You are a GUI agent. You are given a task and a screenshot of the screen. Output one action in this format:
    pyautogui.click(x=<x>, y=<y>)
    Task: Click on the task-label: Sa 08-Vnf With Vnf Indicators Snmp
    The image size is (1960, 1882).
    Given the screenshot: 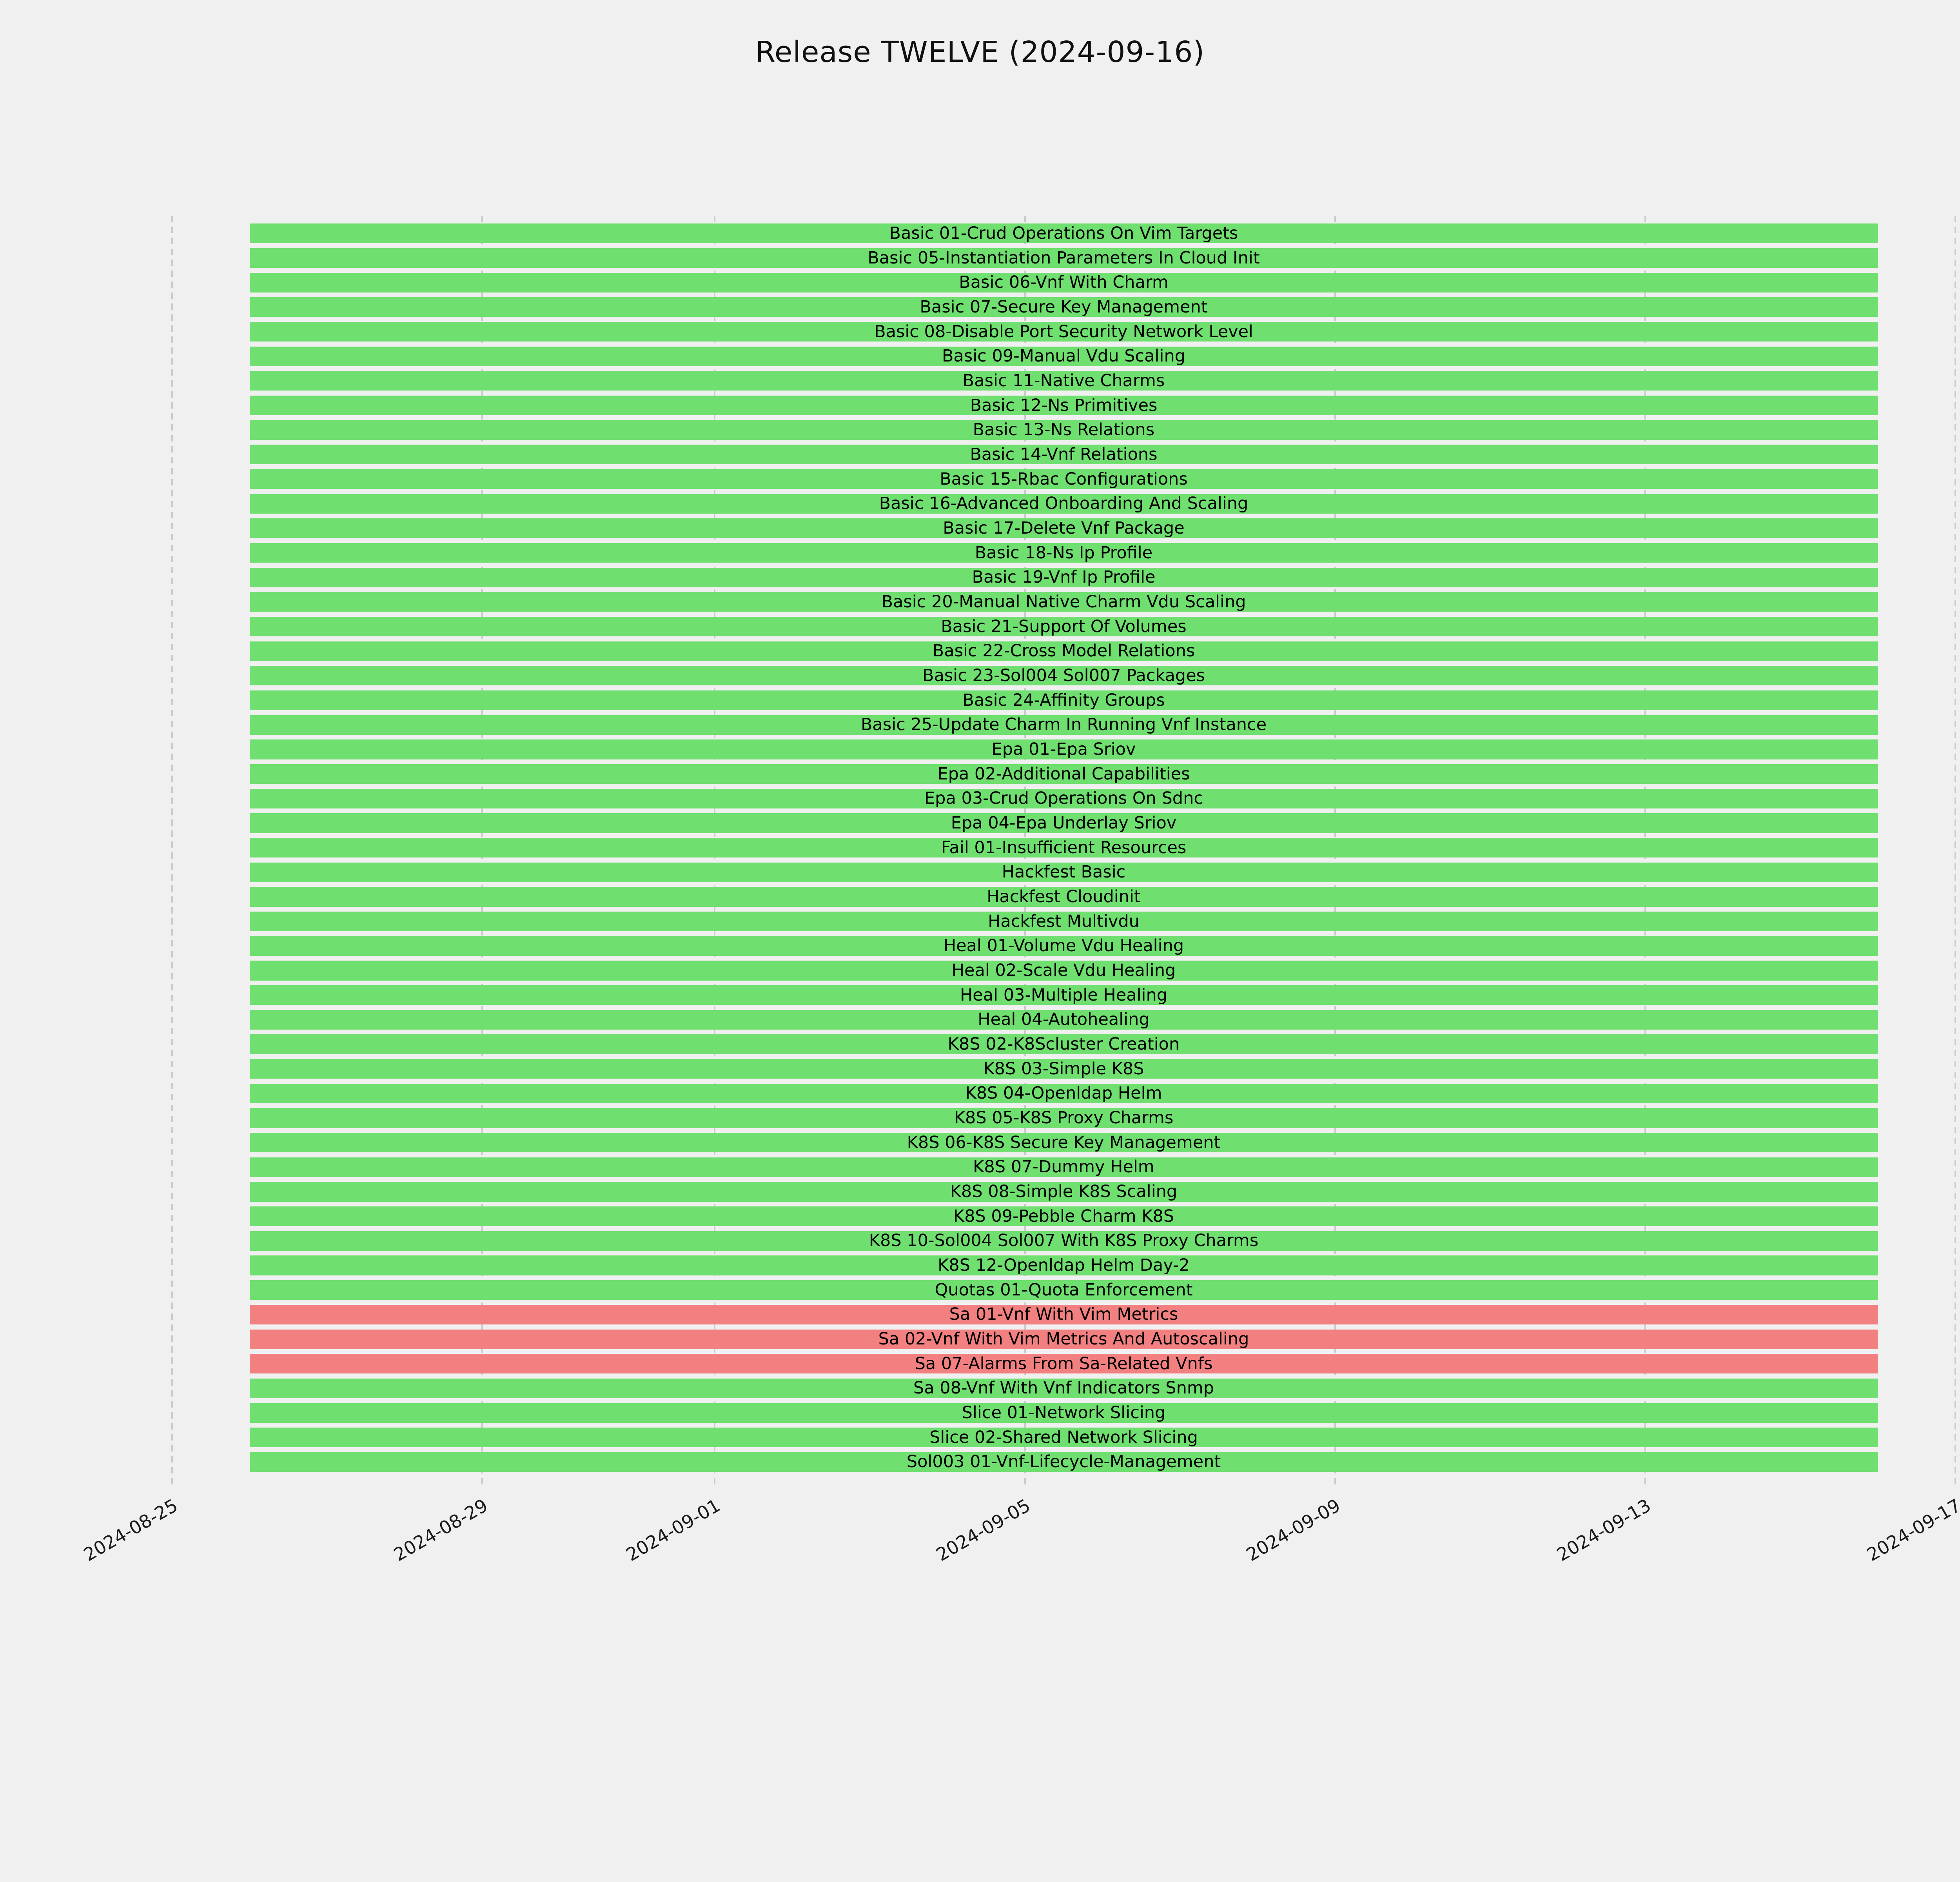 What is the action you would take?
    pyautogui.click(x=1063, y=1388)
    